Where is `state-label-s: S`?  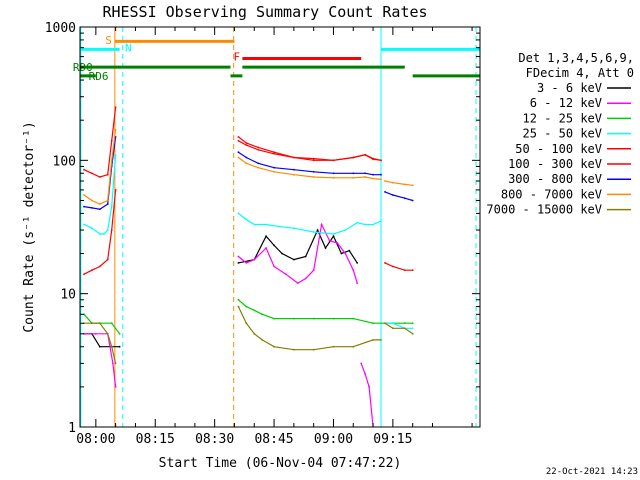 state-label-s: S is located at coordinates (108, 40).